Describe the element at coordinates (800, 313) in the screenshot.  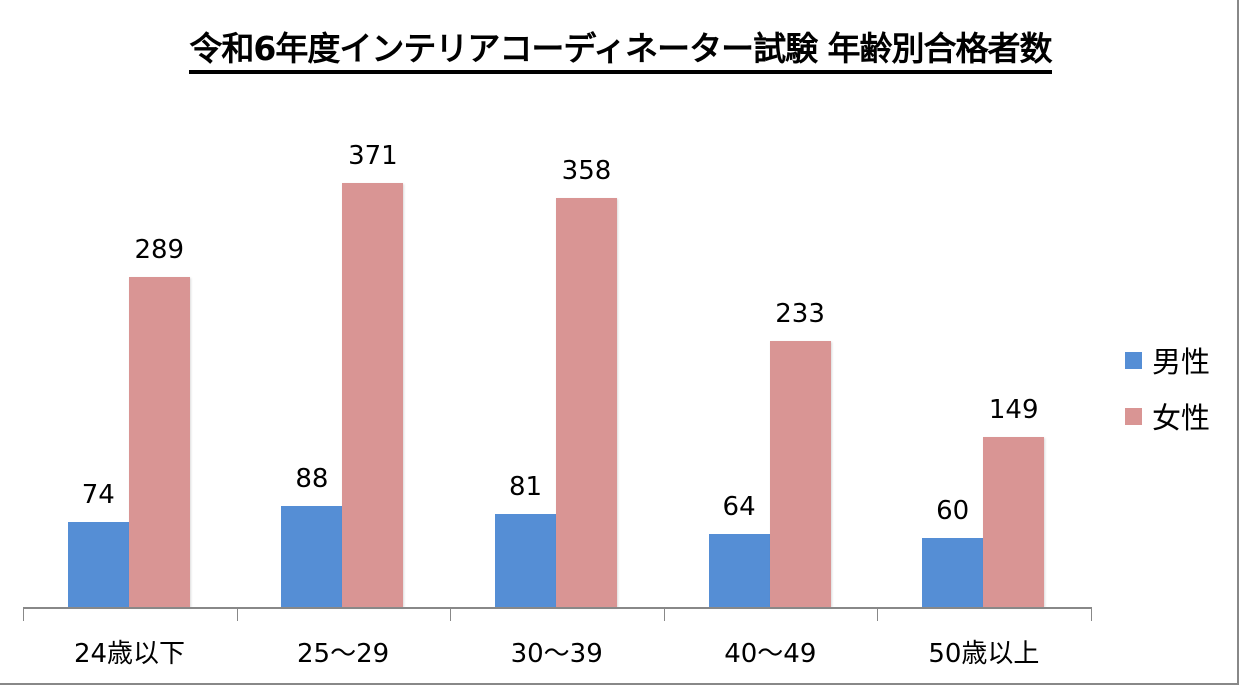
I see `data-label: 233` at that location.